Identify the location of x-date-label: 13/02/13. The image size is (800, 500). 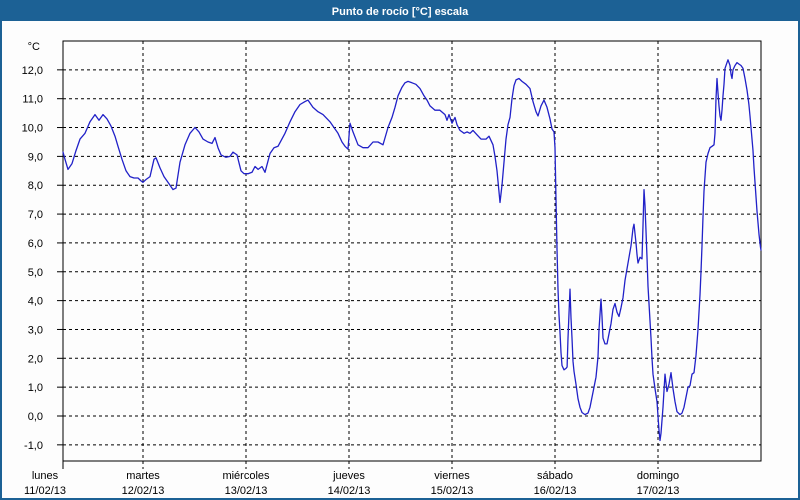
(246, 491).